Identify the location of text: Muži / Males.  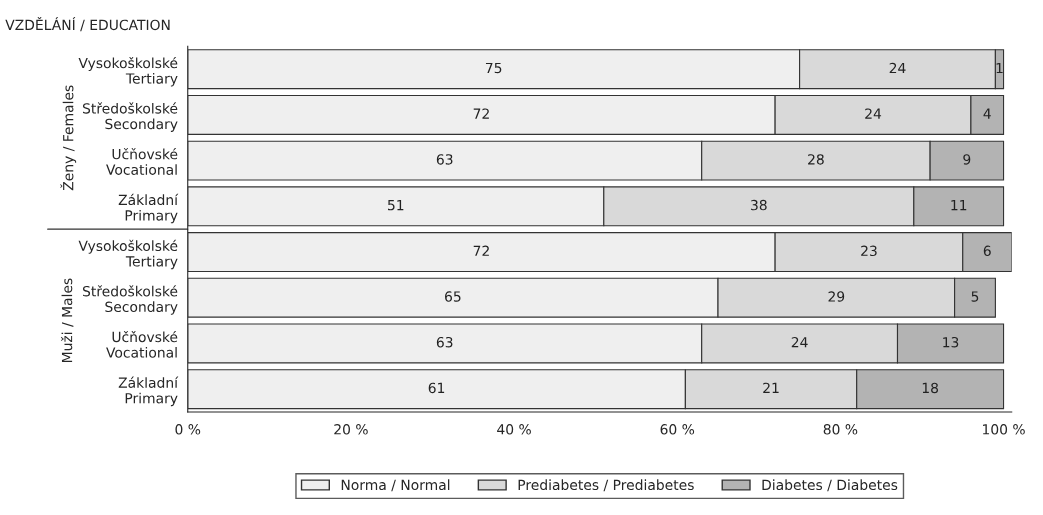
(67, 320).